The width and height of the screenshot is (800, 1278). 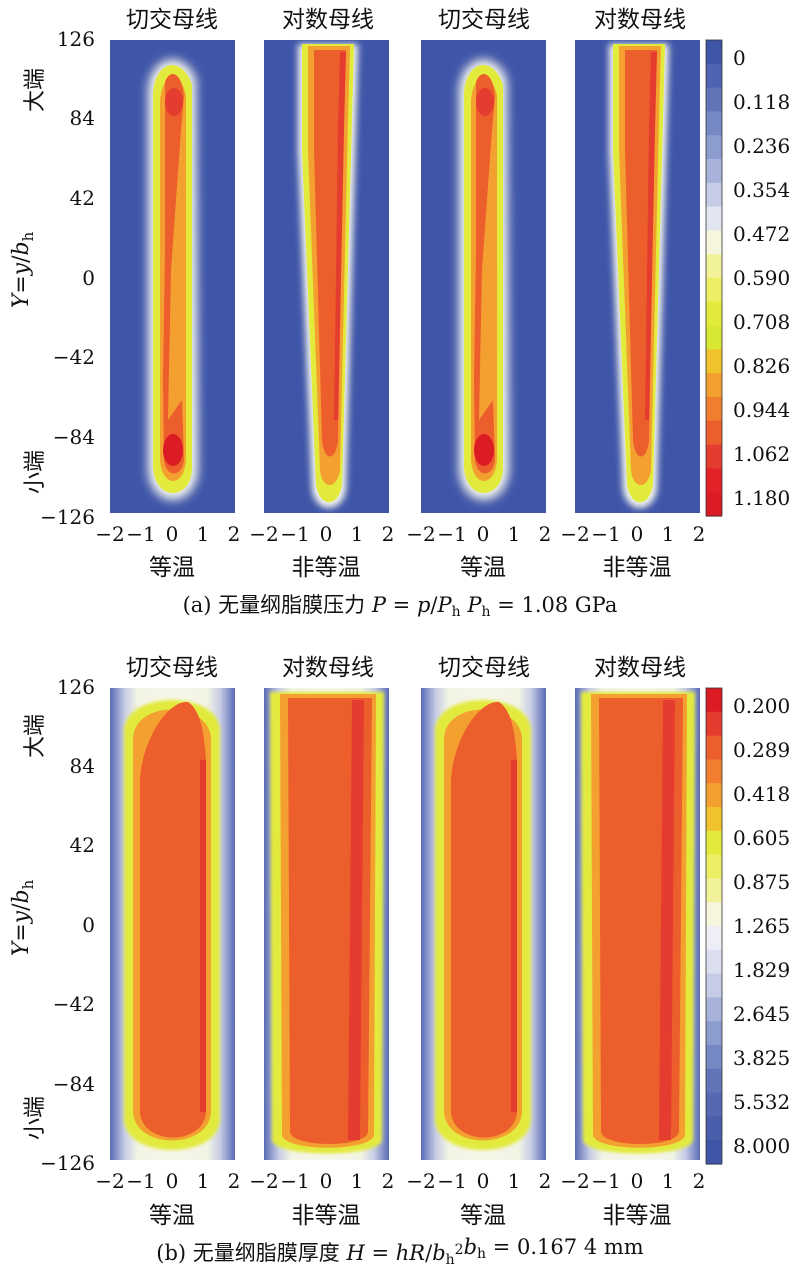 I want to click on y-tick-label: −42, so click(x=74, y=357).